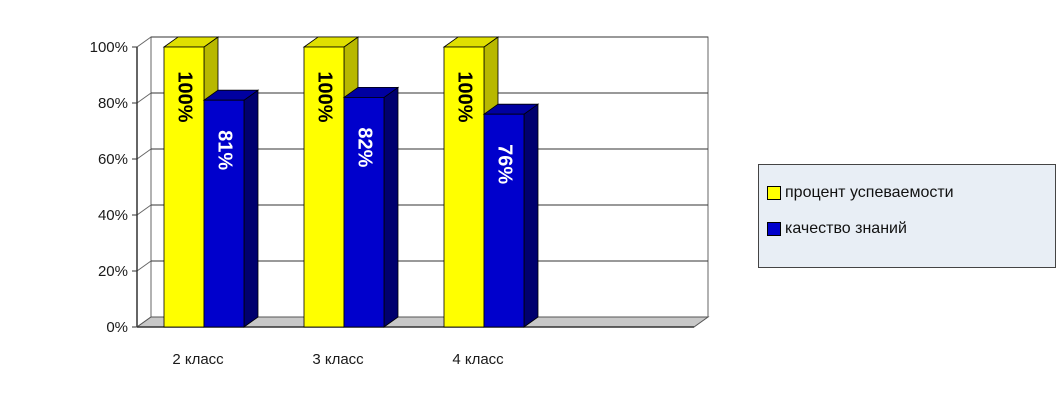 The image size is (1060, 393). Describe the element at coordinates (505, 164) in the screenshot. I see `data-label: 76%` at that location.